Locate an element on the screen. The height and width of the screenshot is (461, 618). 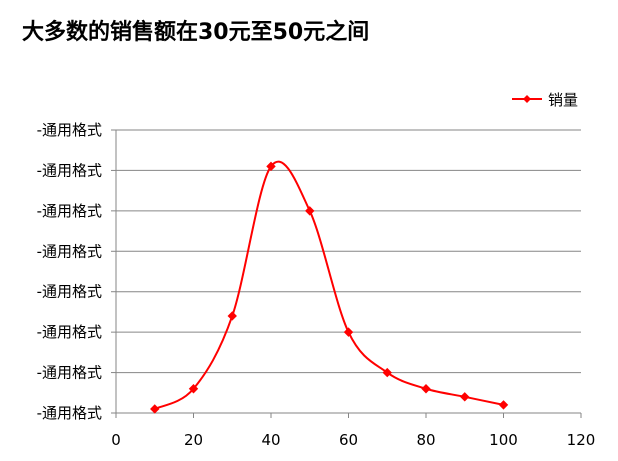
x-tick-label: 20 is located at coordinates (193, 440).